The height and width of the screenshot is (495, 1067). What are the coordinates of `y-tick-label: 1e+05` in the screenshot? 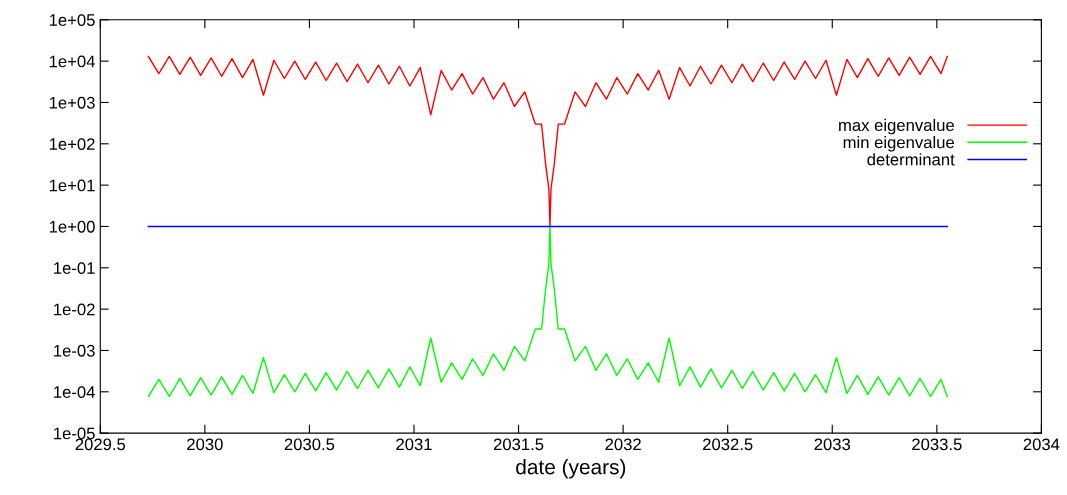 It's located at (72, 20).